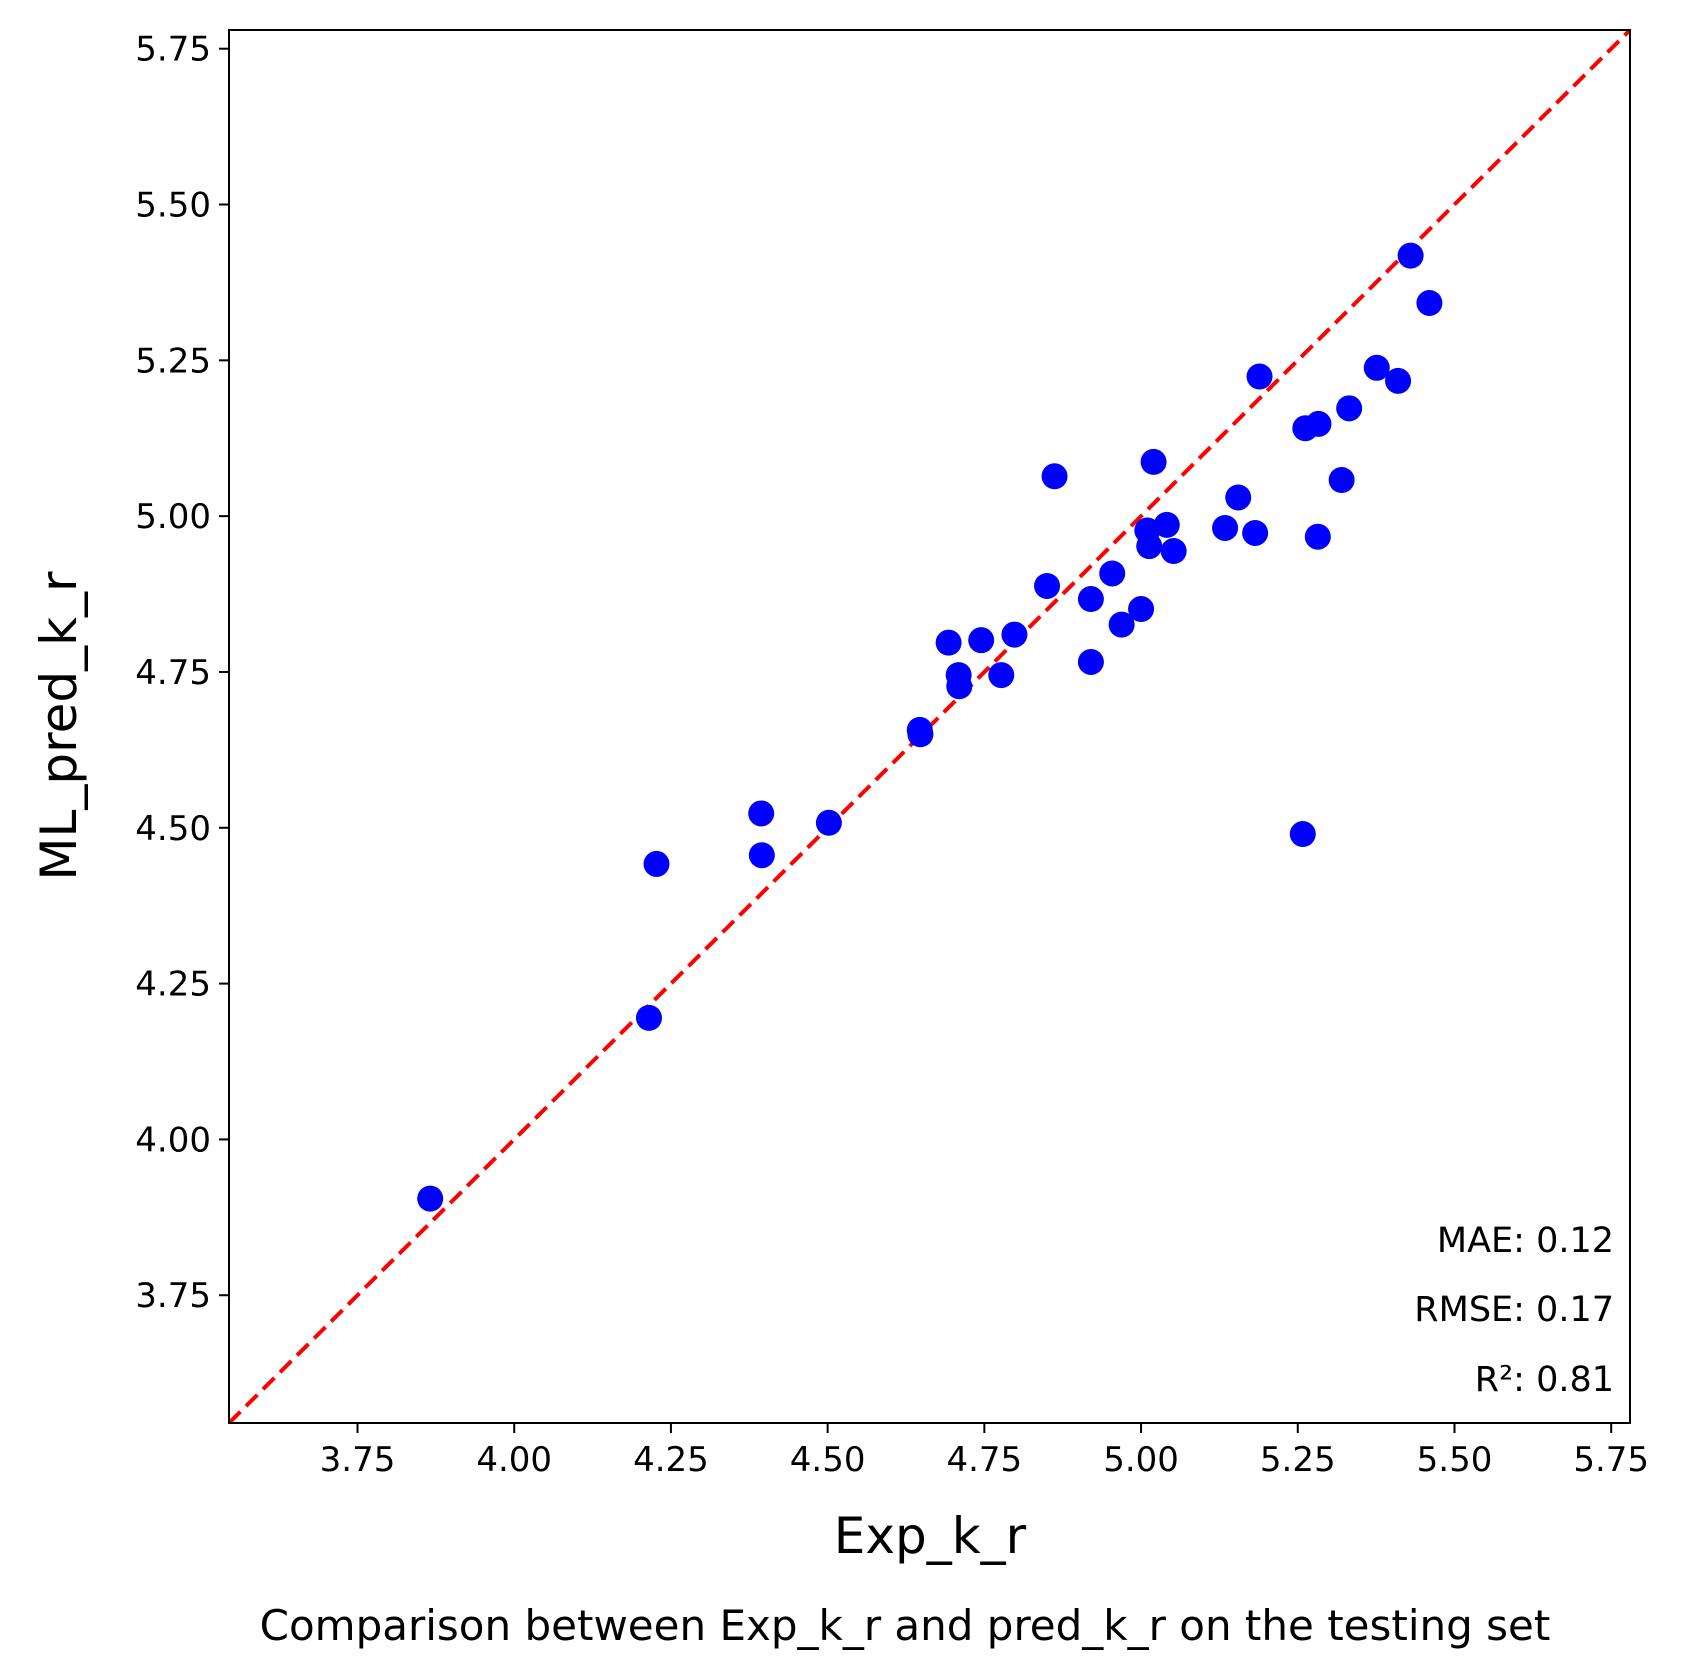 This screenshot has width=1701, height=1676. I want to click on y-axis-ticks: 3.75 4.00 4.25 4.50 4.75 5.00 5.25 5.50 5.75, so click(182, 673).